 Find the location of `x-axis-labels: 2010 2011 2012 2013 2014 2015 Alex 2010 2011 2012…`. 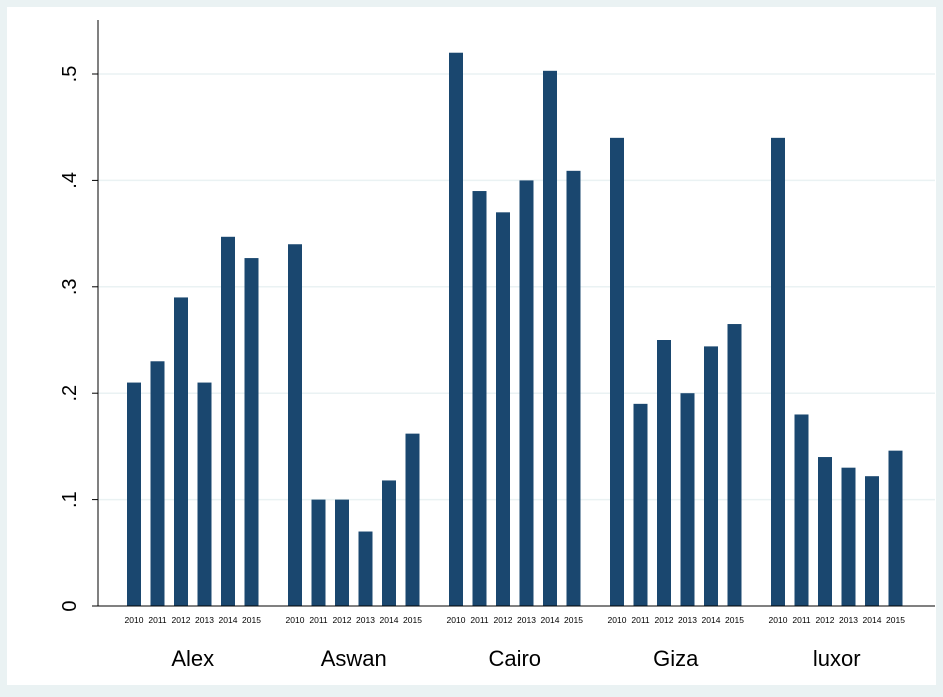

x-axis-labels: 2010 2011 2012 2013 2014 2015 Alex 2010 2011 2012… is located at coordinates (515, 643).